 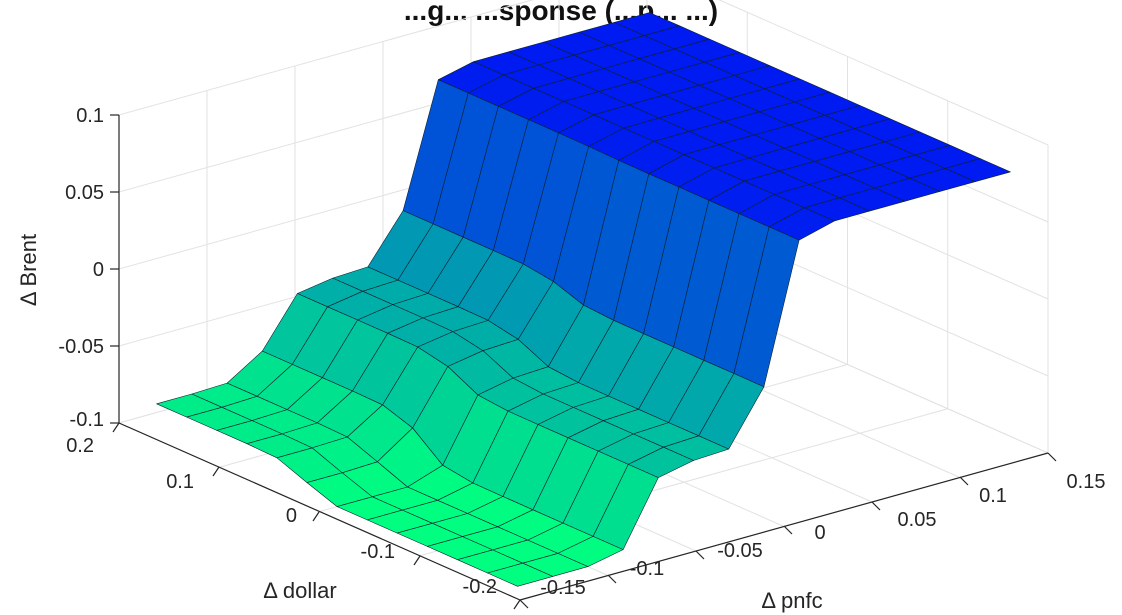 I want to click on x-tick-label: 0.15, so click(x=1086, y=482).